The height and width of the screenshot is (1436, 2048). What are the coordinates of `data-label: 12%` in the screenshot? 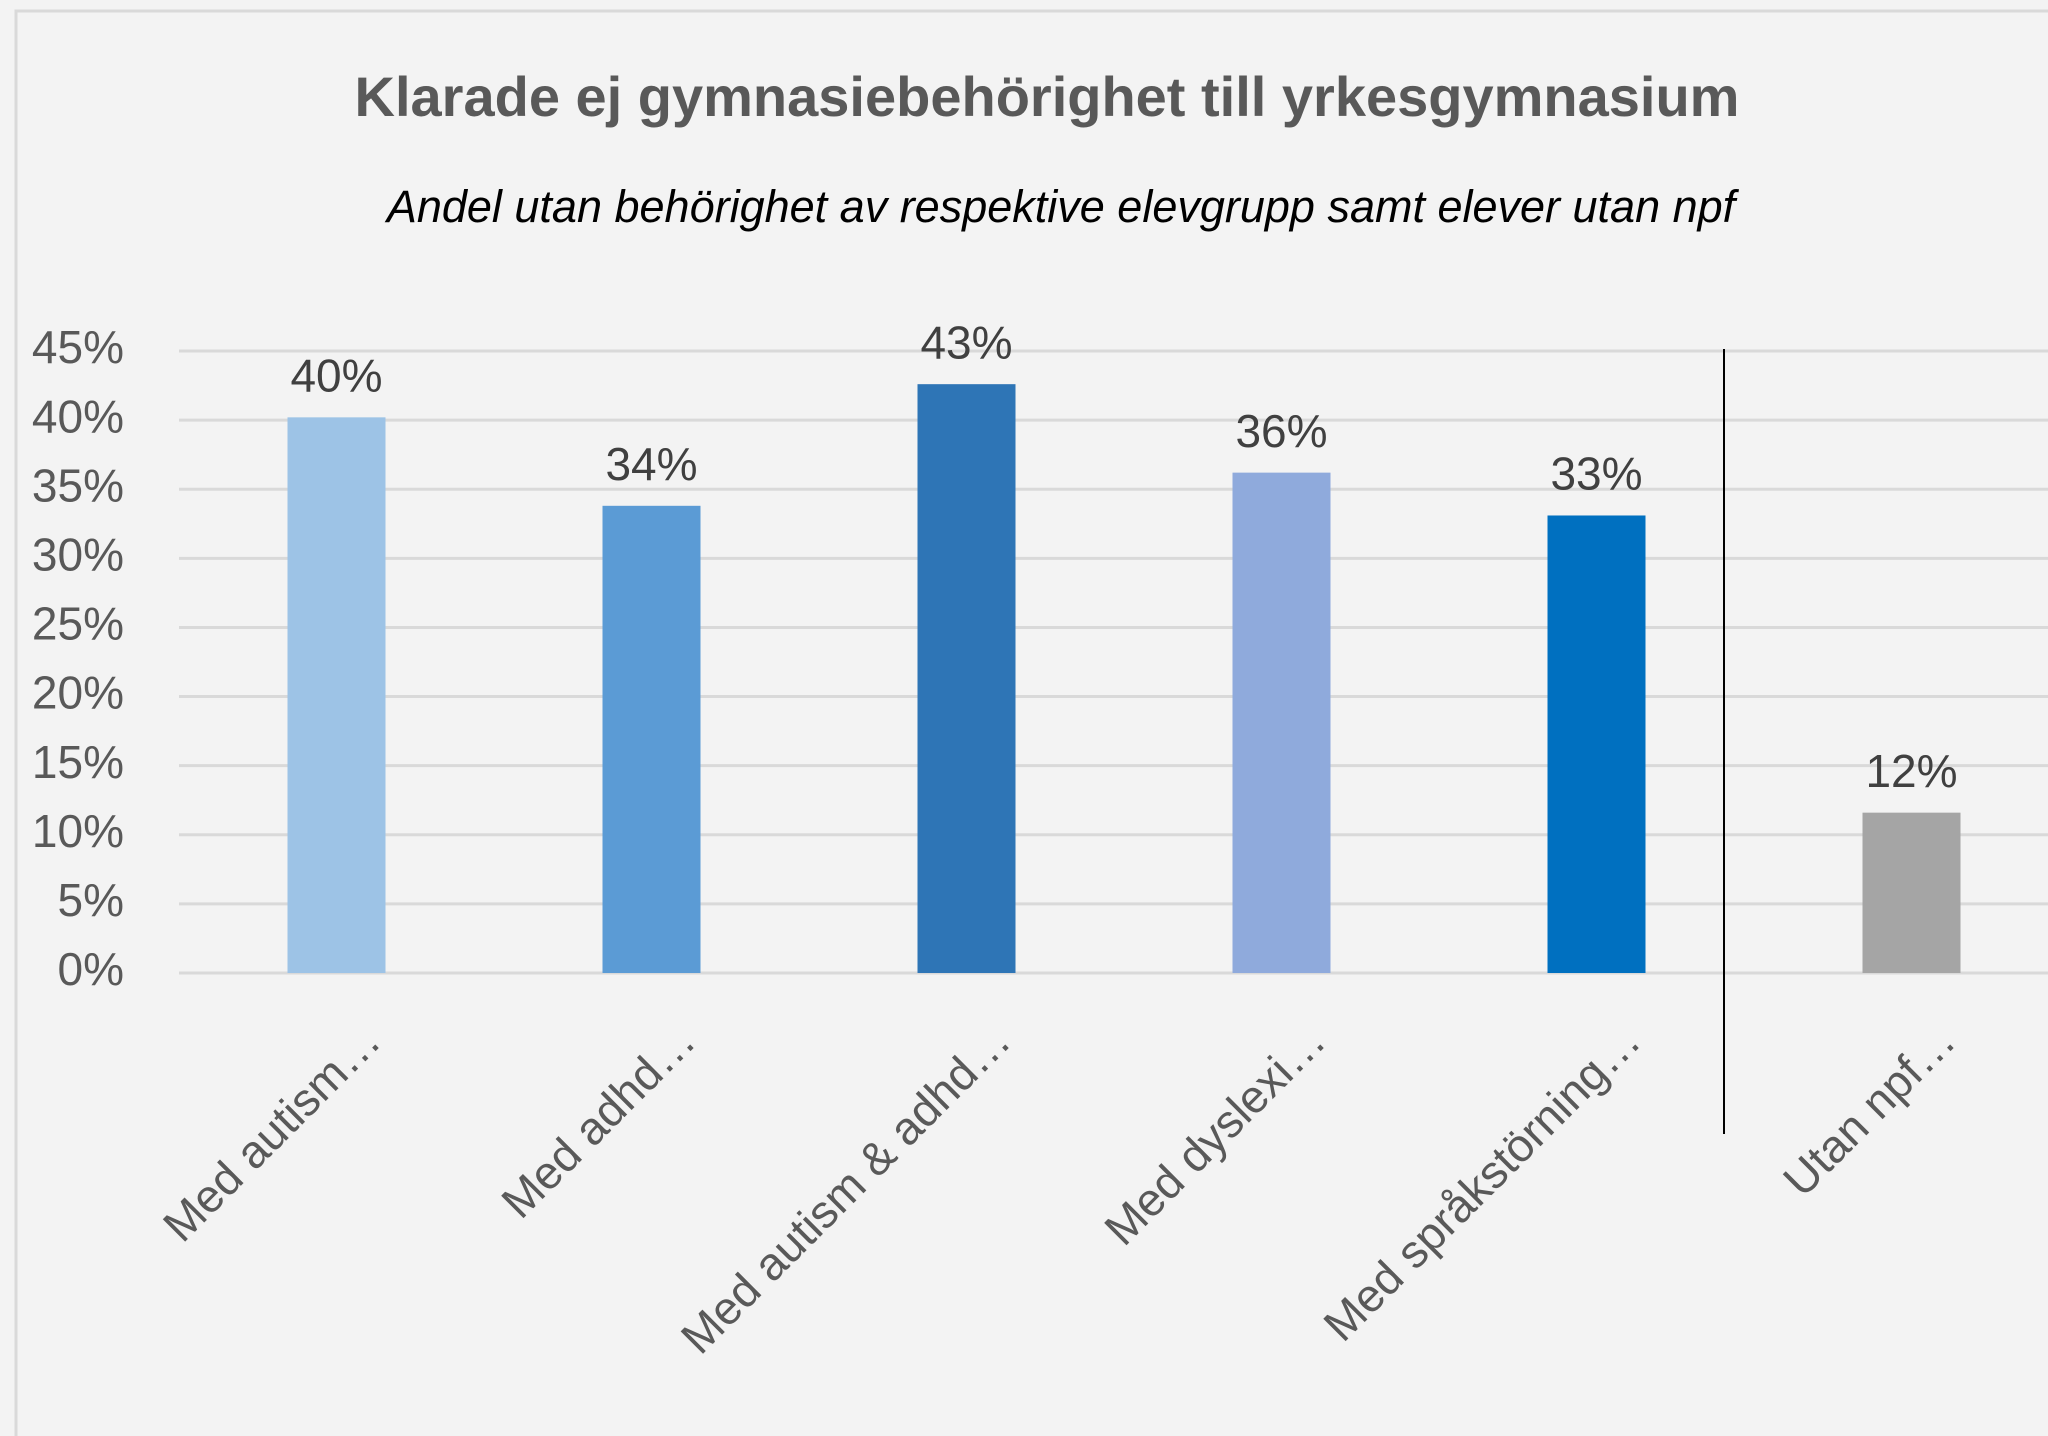 It's located at (1911, 771).